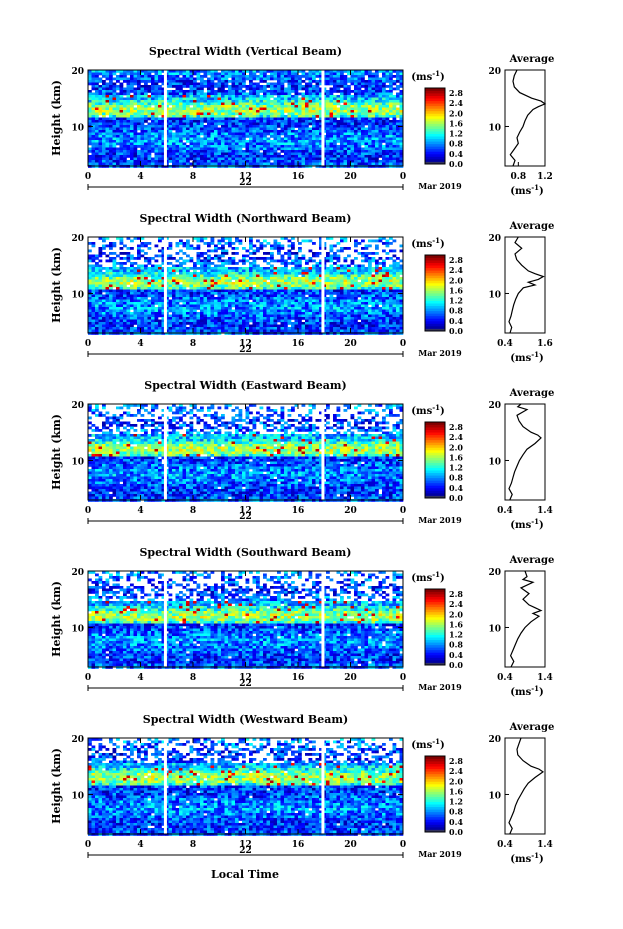  I want to click on inset-title: Average, so click(532, 226).